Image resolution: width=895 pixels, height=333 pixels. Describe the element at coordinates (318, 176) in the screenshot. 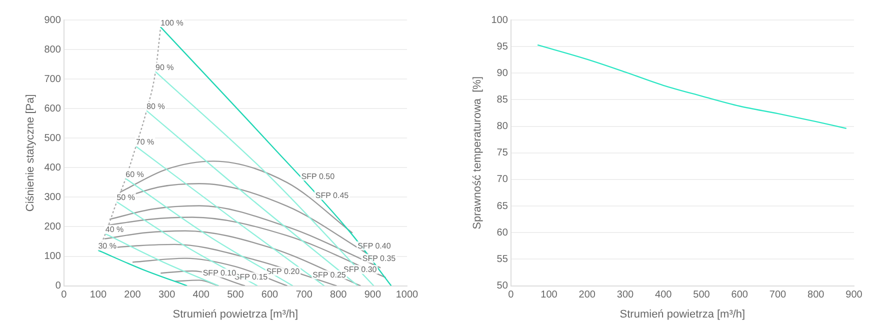

I see `annotation: SFP 0.50` at that location.